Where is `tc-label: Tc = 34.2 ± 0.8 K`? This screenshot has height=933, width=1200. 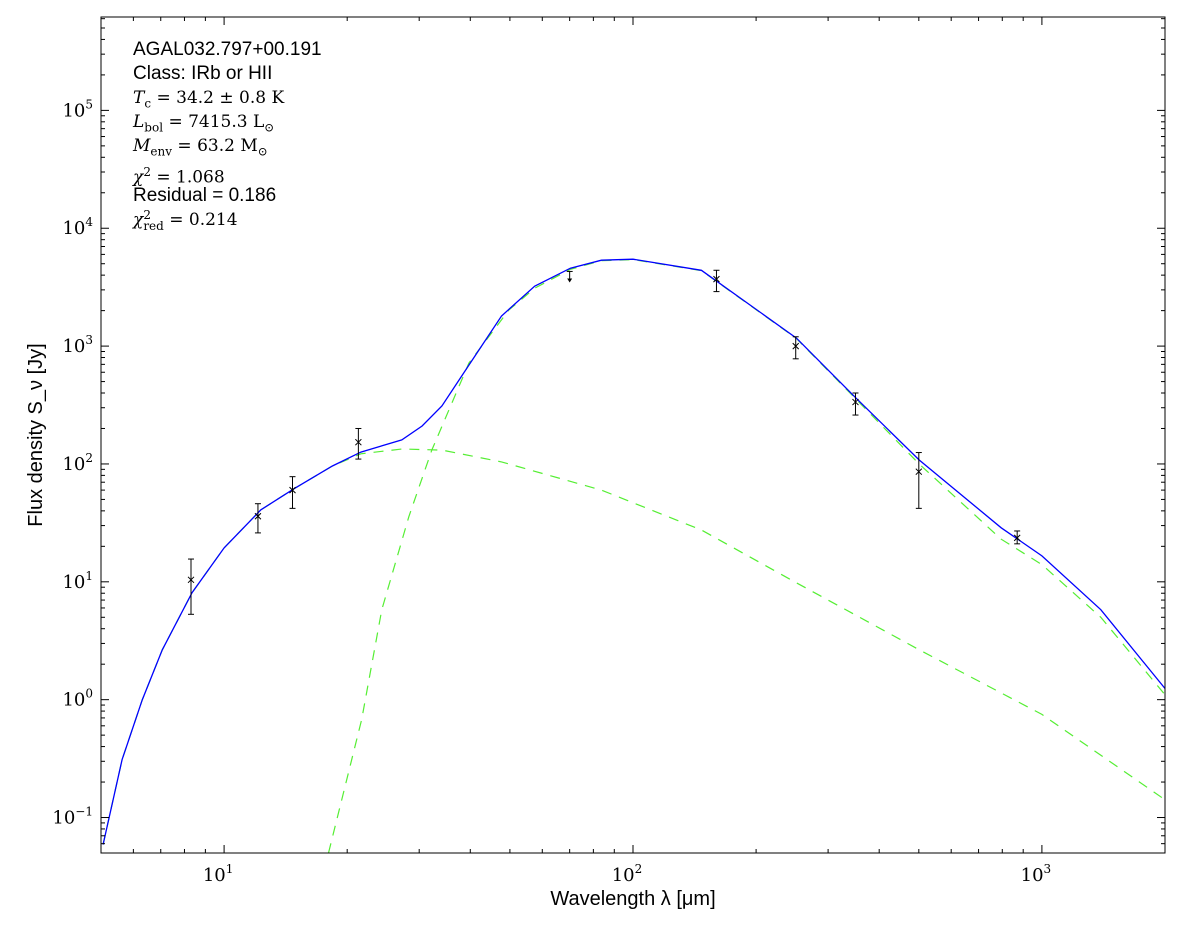 tc-label: Tc = 34.2 ± 0.8 K is located at coordinates (208, 100).